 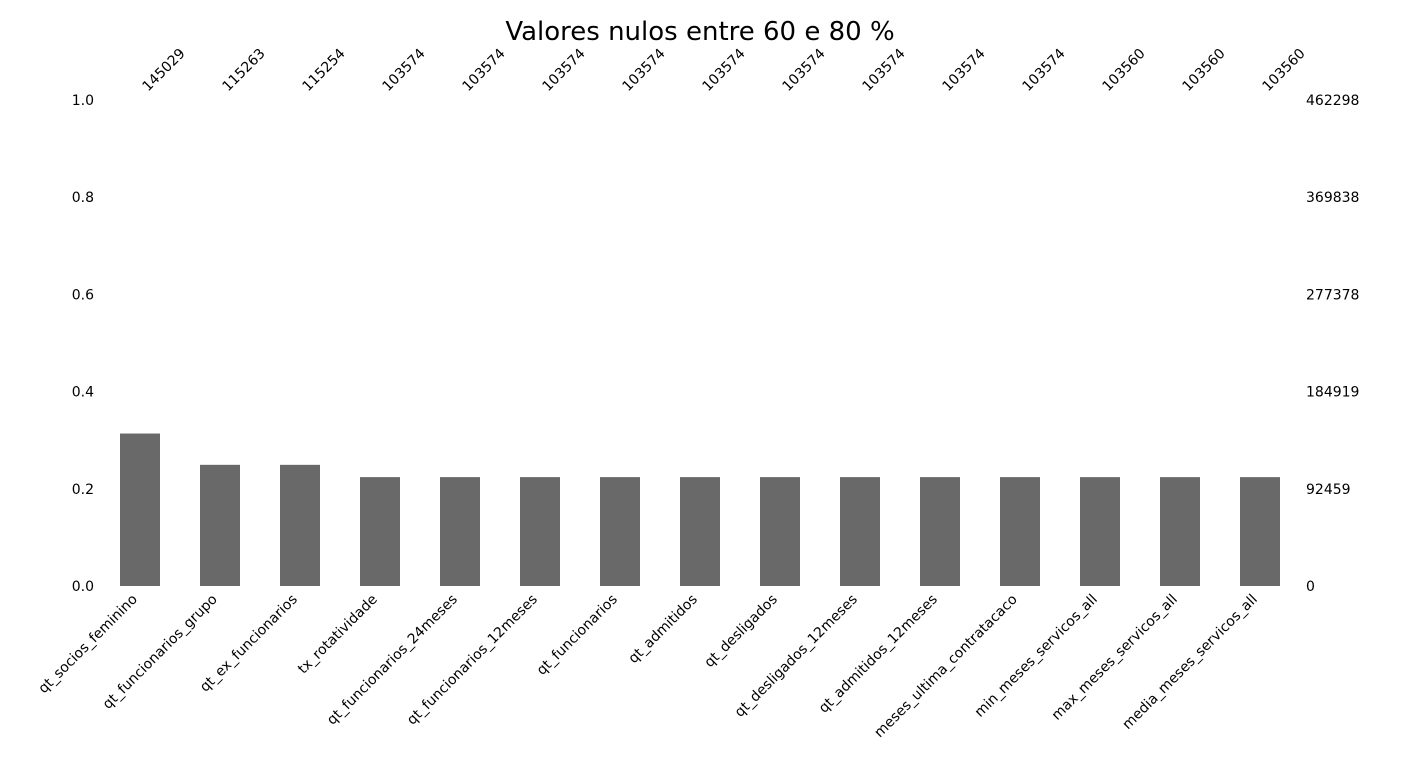 I want to click on right-tick-label: 0, so click(x=1310, y=587).